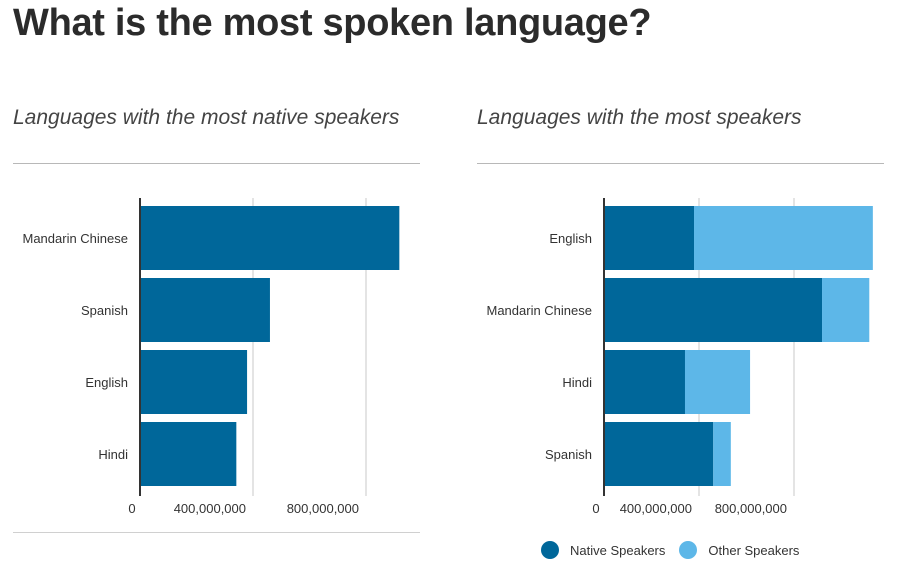  Describe the element at coordinates (722, 454) in the screenshot. I see `bar-spanish-other-speakers` at that location.